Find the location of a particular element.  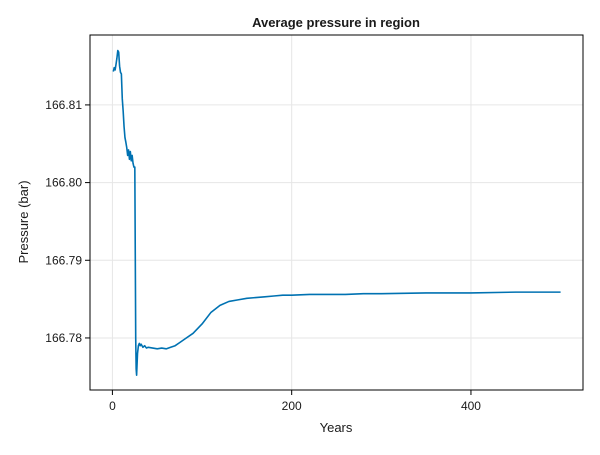

x-tick-label: 0 is located at coordinates (112, 406).